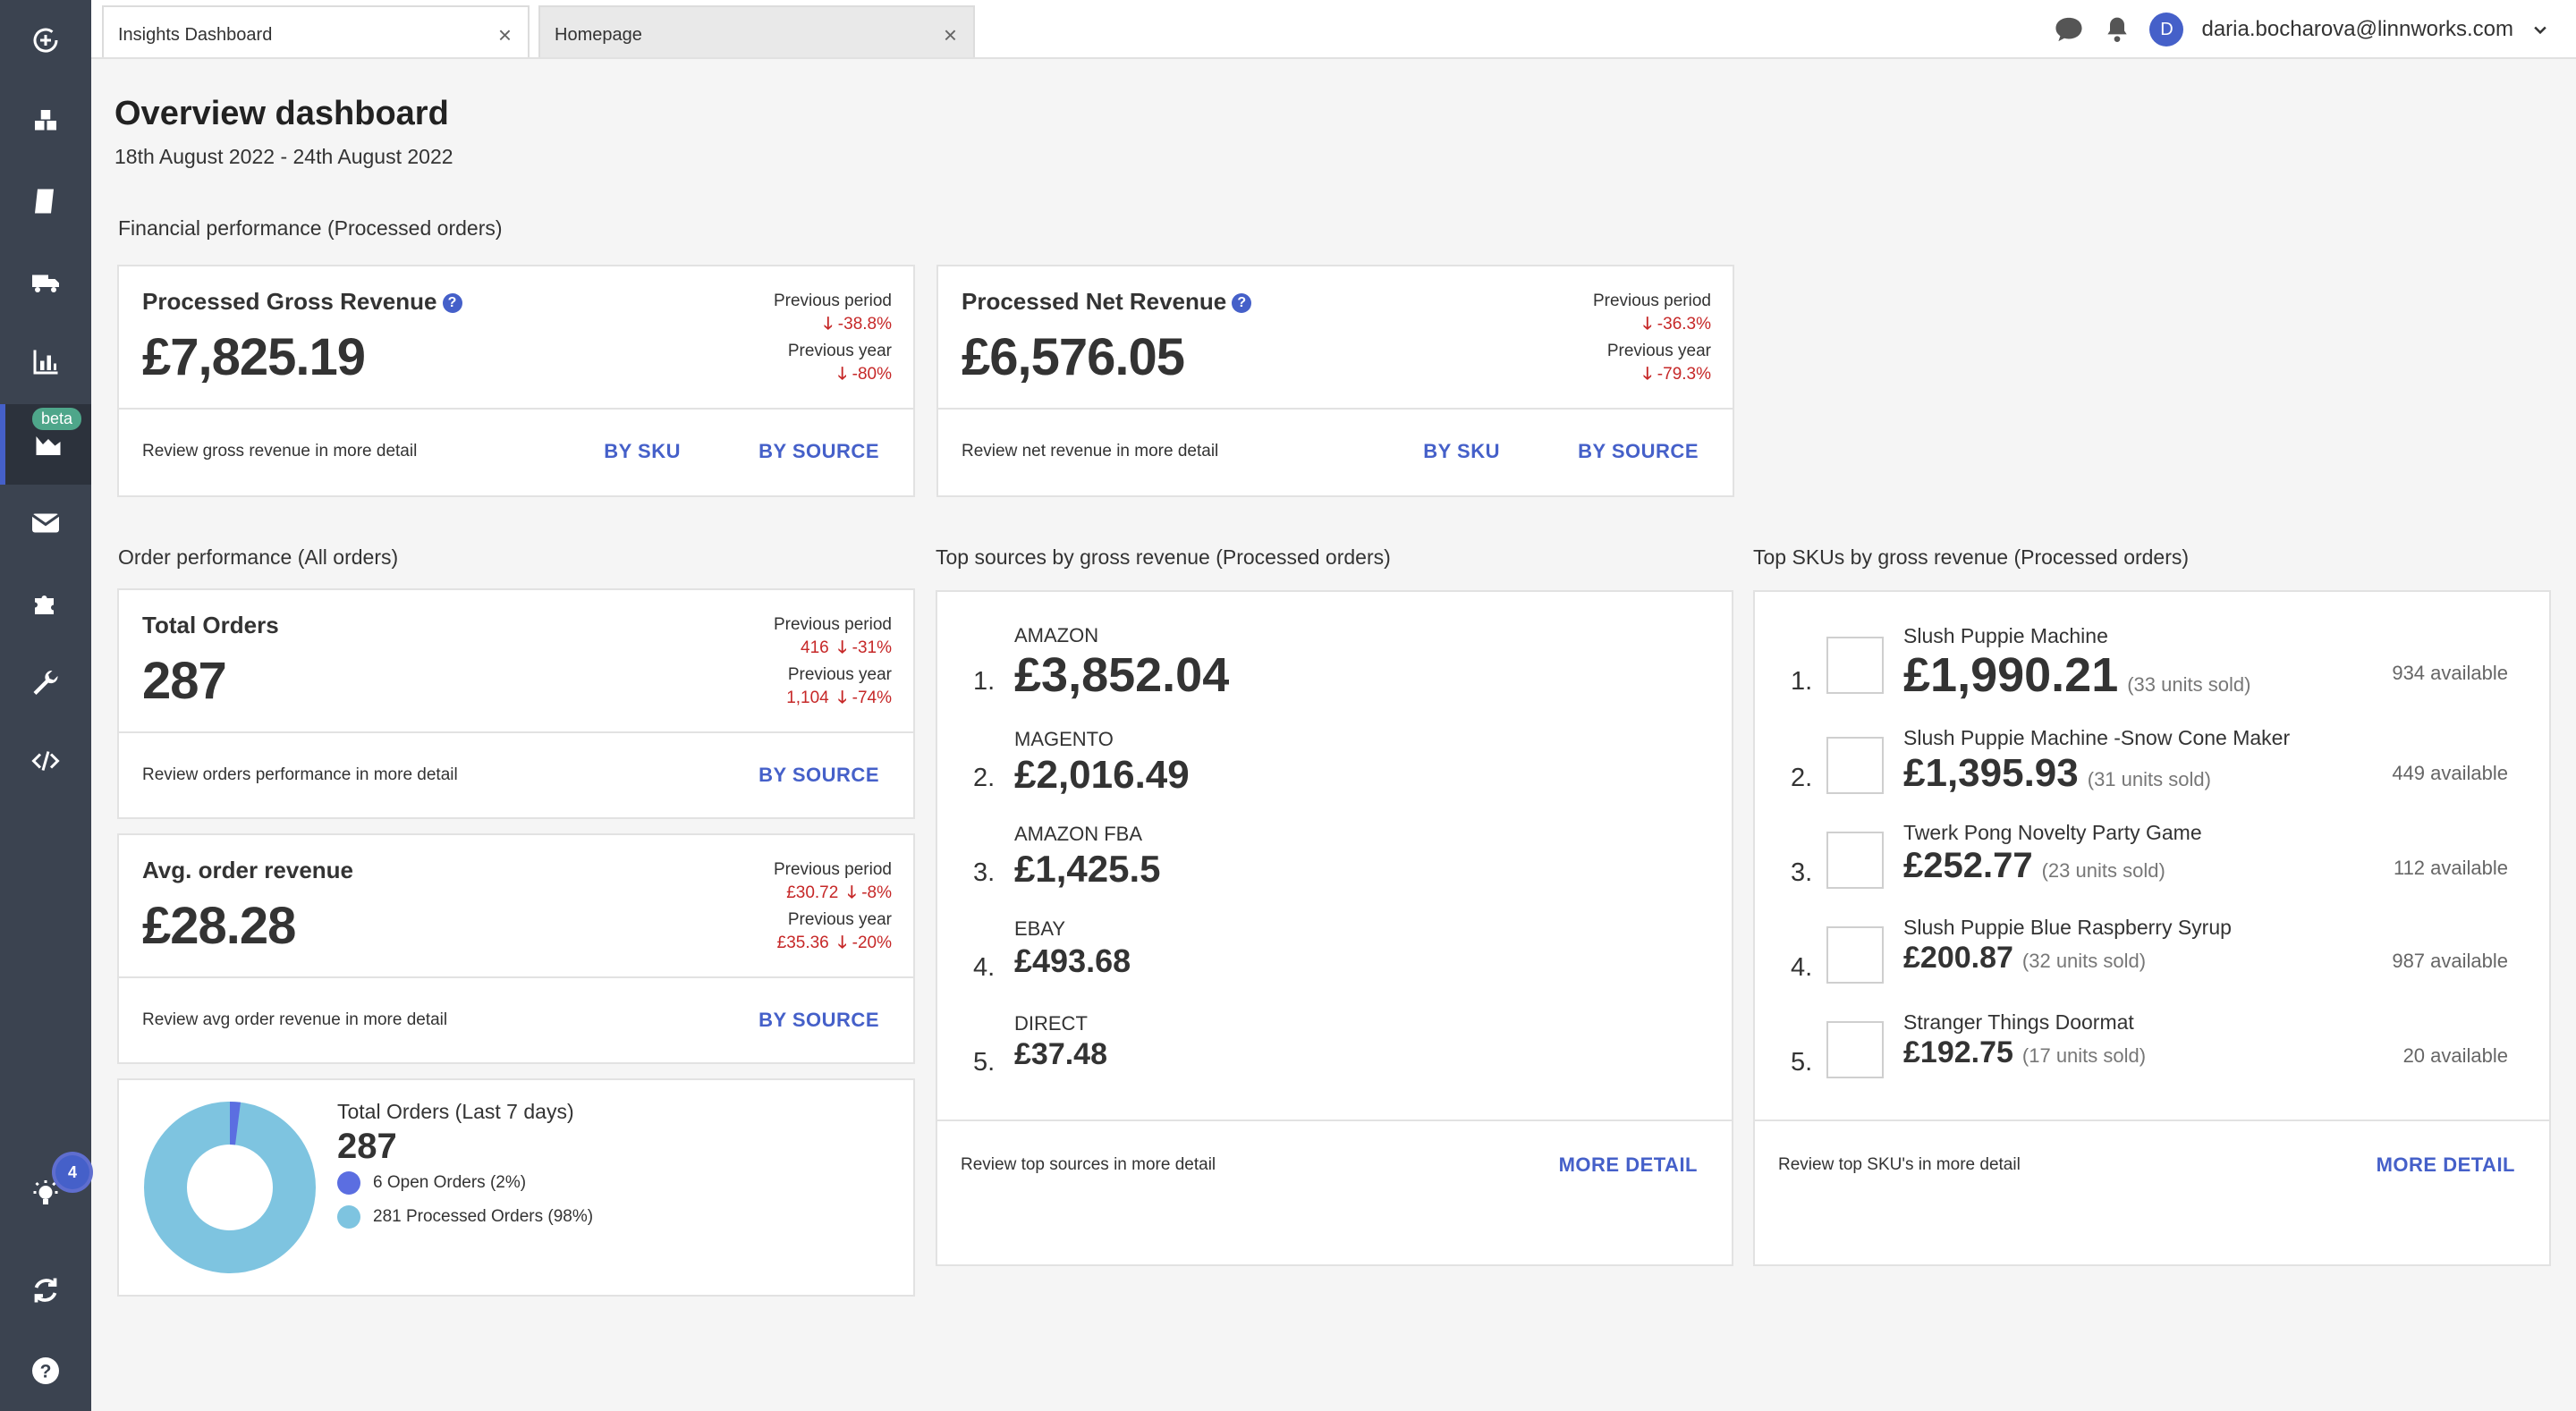 This screenshot has height=1411, width=2576. What do you see at coordinates (1802, 968) in the screenshot?
I see `sku-rank: 4.` at bounding box center [1802, 968].